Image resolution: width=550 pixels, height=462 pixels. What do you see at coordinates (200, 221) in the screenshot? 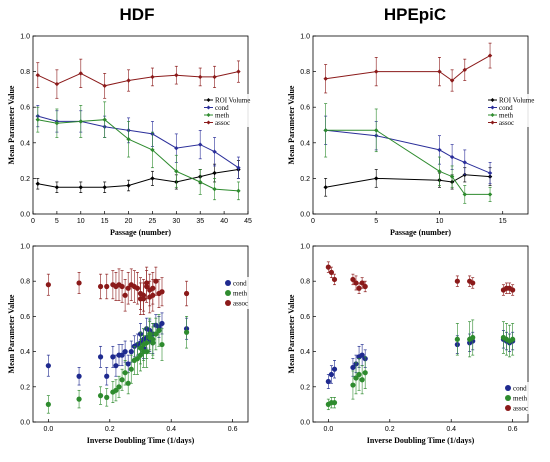
I see `x-tick-label: 35` at bounding box center [200, 221].